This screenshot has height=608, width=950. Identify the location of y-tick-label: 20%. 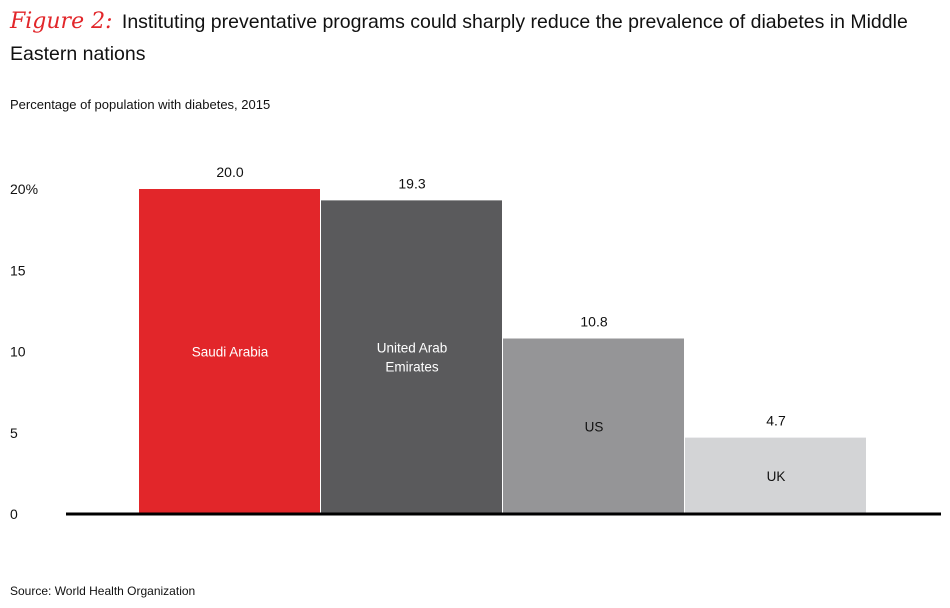
(24, 189).